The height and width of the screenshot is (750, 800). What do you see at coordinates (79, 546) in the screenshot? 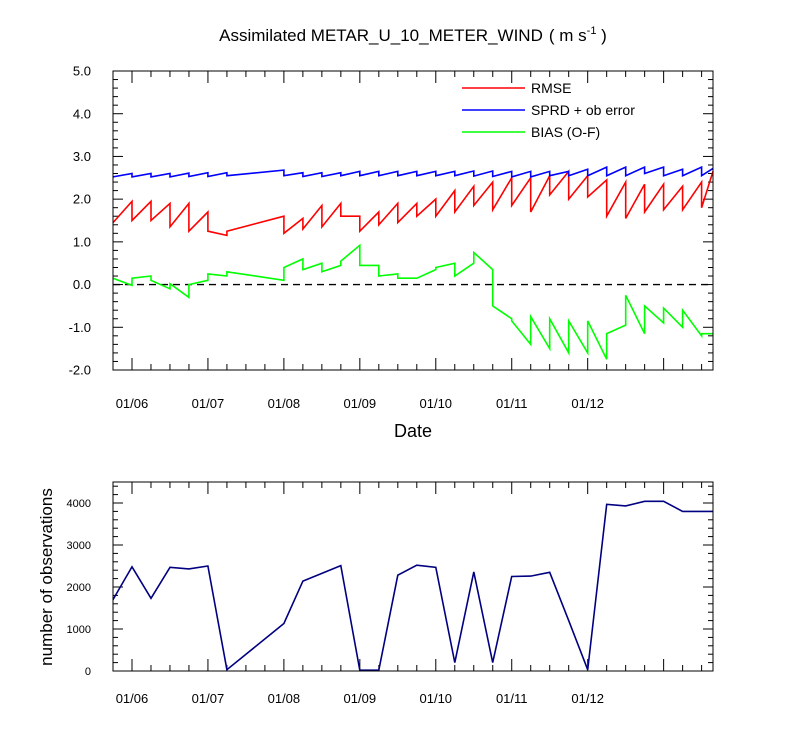
I see `bottom-y-tick-label-3: 3000` at bounding box center [79, 546].